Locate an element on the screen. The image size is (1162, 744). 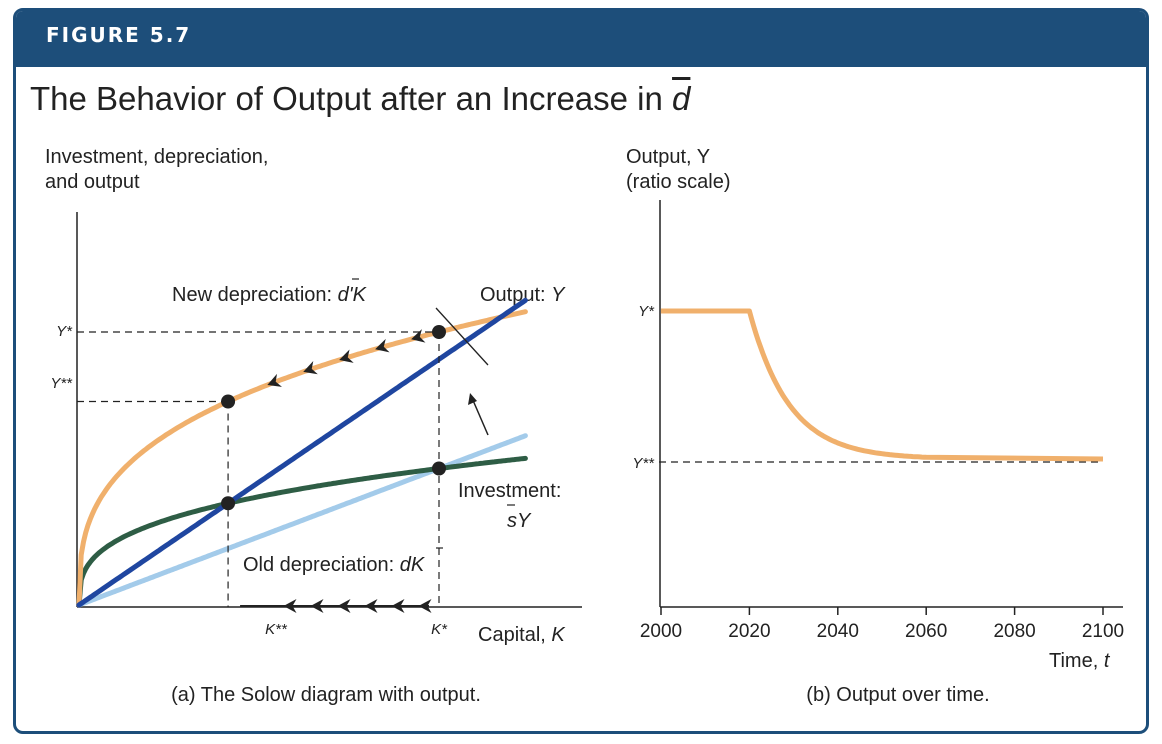
panel-a-ytick-ystar: Y* is located at coordinates (64, 331).